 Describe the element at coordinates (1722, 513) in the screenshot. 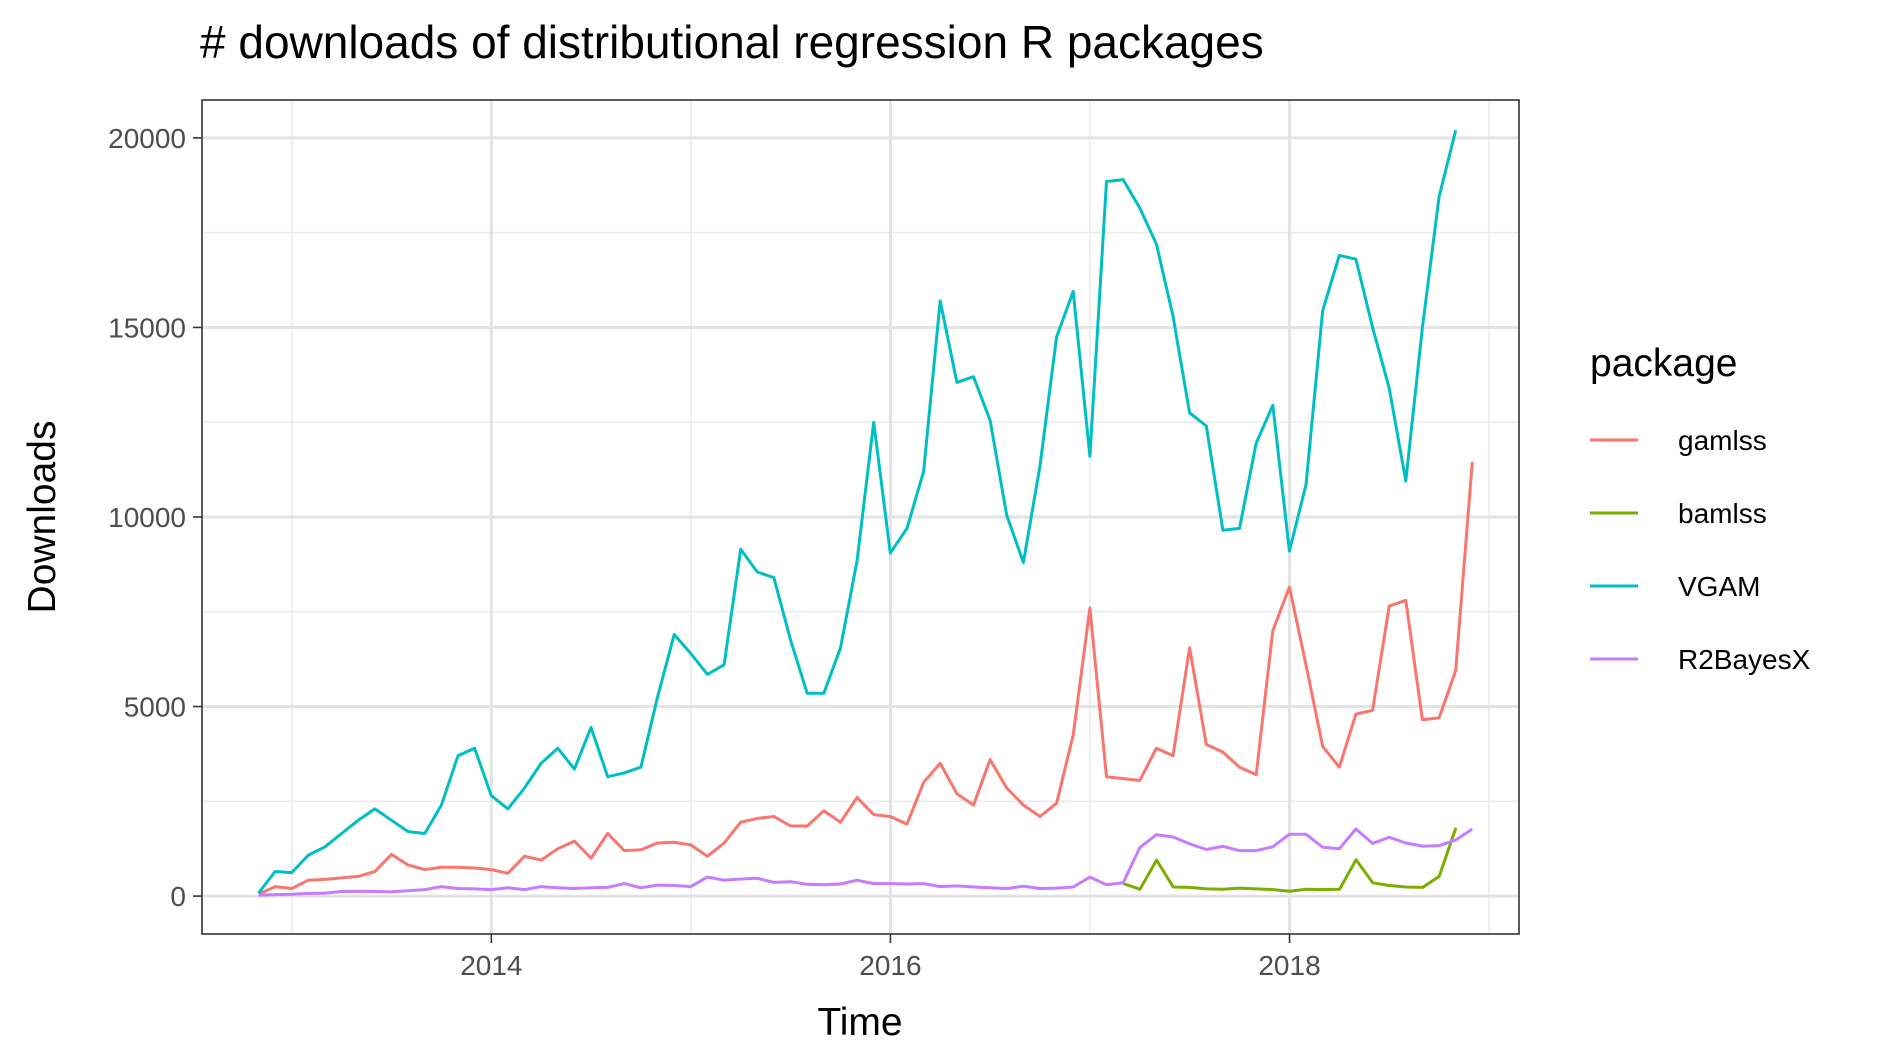

I see `legend-label-bamlss: bamlss` at that location.